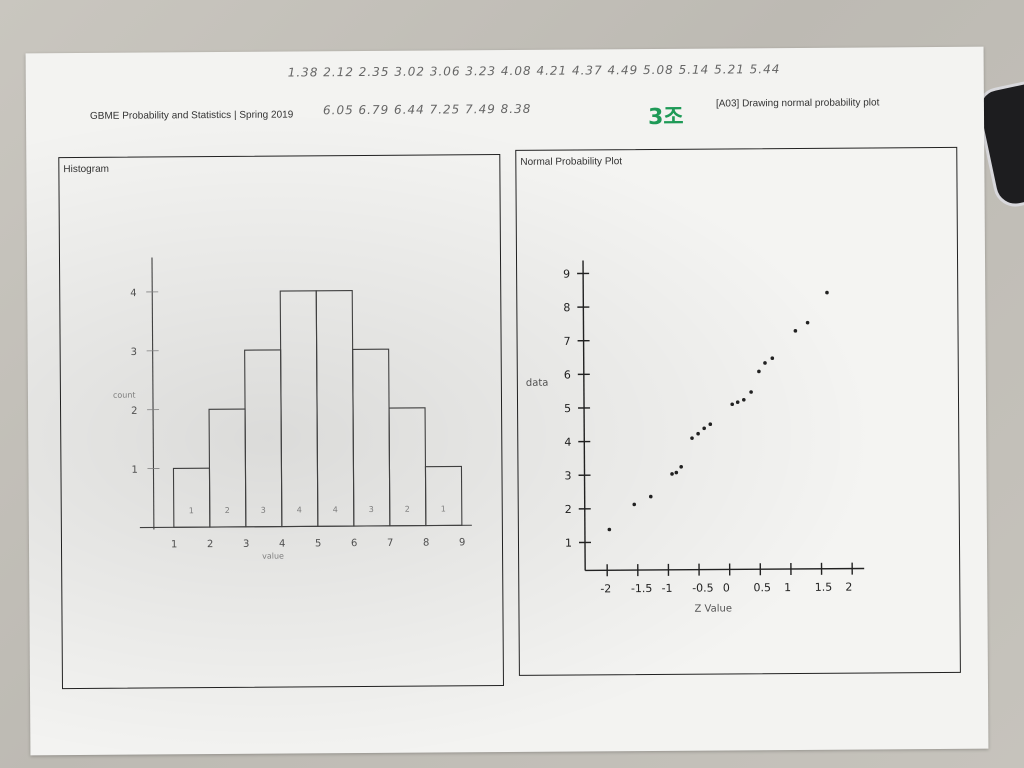  What do you see at coordinates (124, 395) in the screenshot?
I see `histogram-y-axis-label: count` at bounding box center [124, 395].